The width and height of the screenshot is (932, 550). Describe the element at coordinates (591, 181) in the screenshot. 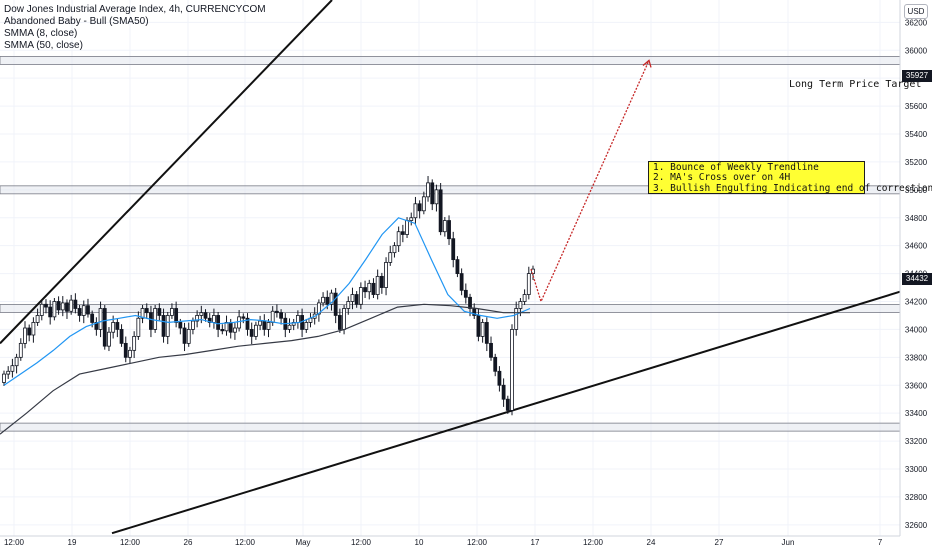

I see `projection-path` at that location.